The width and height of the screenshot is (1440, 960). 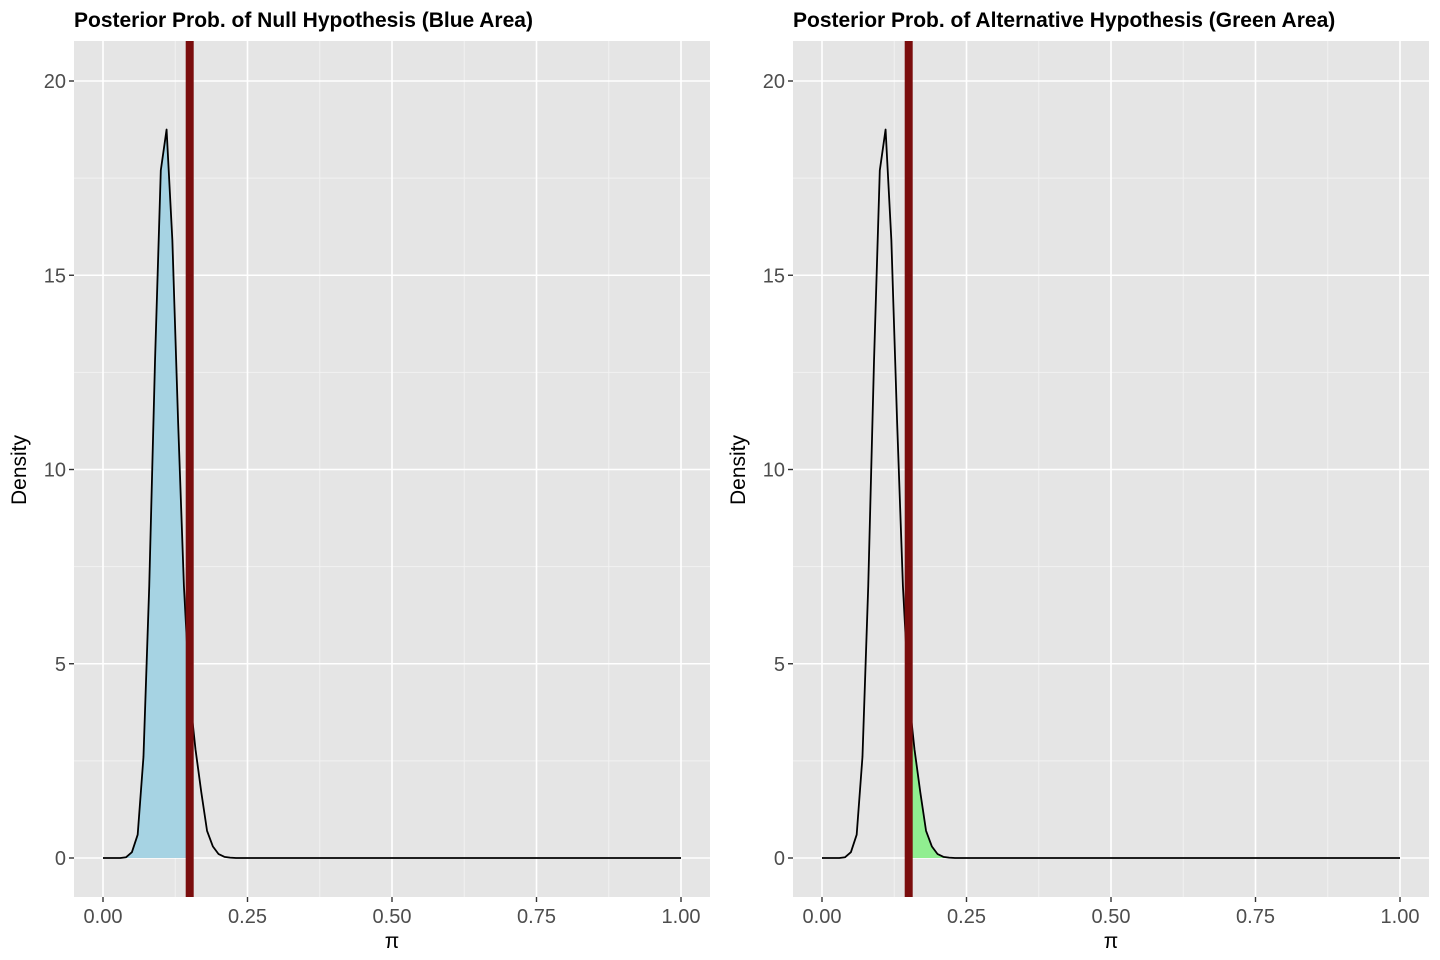 What do you see at coordinates (146, 493) in the screenshot?
I see `shaded-area` at bounding box center [146, 493].